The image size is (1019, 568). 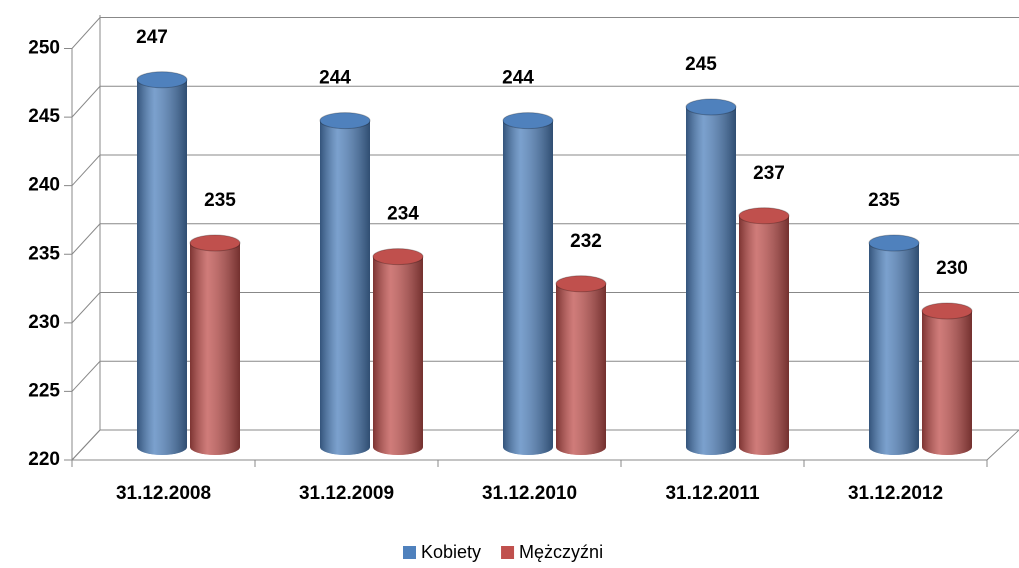 I want to click on x-tick-label: 31.12.2008, so click(x=163, y=493).